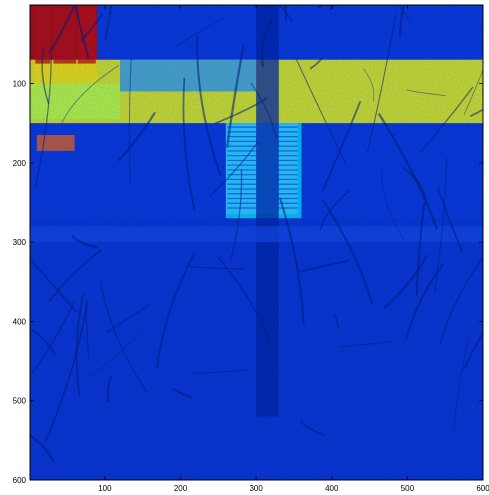  I want to click on y-tick-label: 100, so click(20, 84).